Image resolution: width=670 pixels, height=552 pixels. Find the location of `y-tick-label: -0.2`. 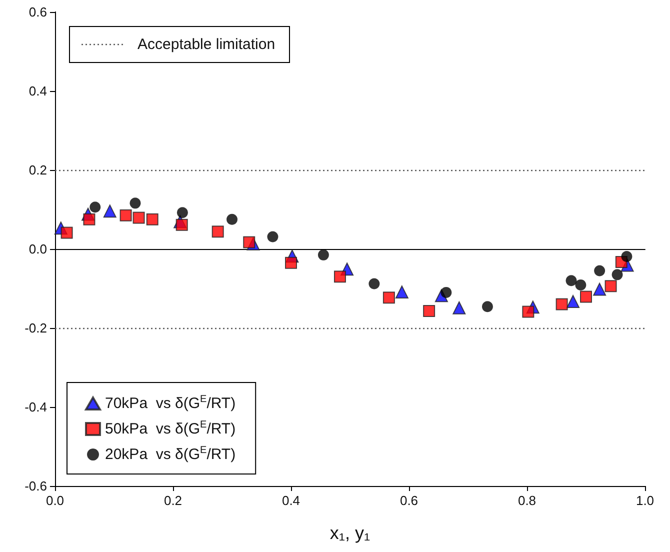

y-tick-label: -0.2 is located at coordinates (35, 328).